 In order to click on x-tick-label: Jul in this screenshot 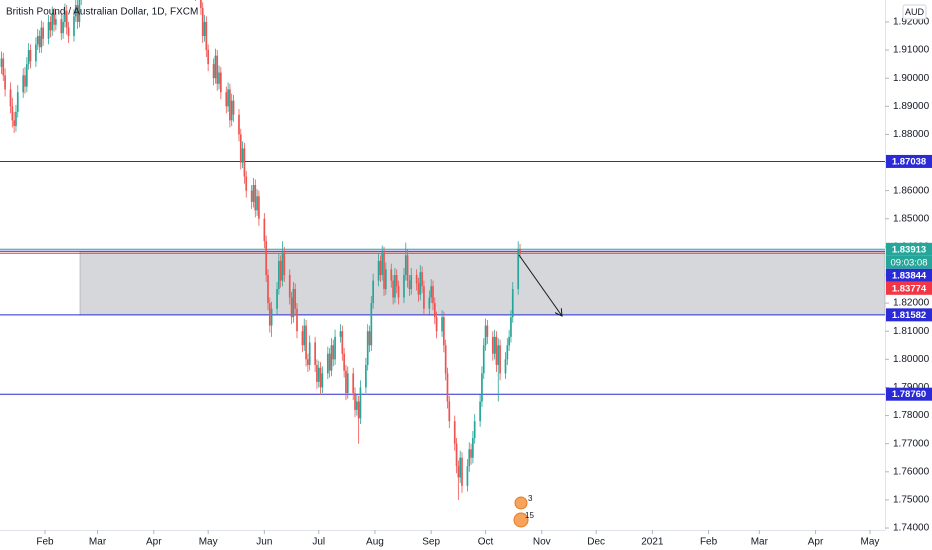, I will do `click(318, 542)`.